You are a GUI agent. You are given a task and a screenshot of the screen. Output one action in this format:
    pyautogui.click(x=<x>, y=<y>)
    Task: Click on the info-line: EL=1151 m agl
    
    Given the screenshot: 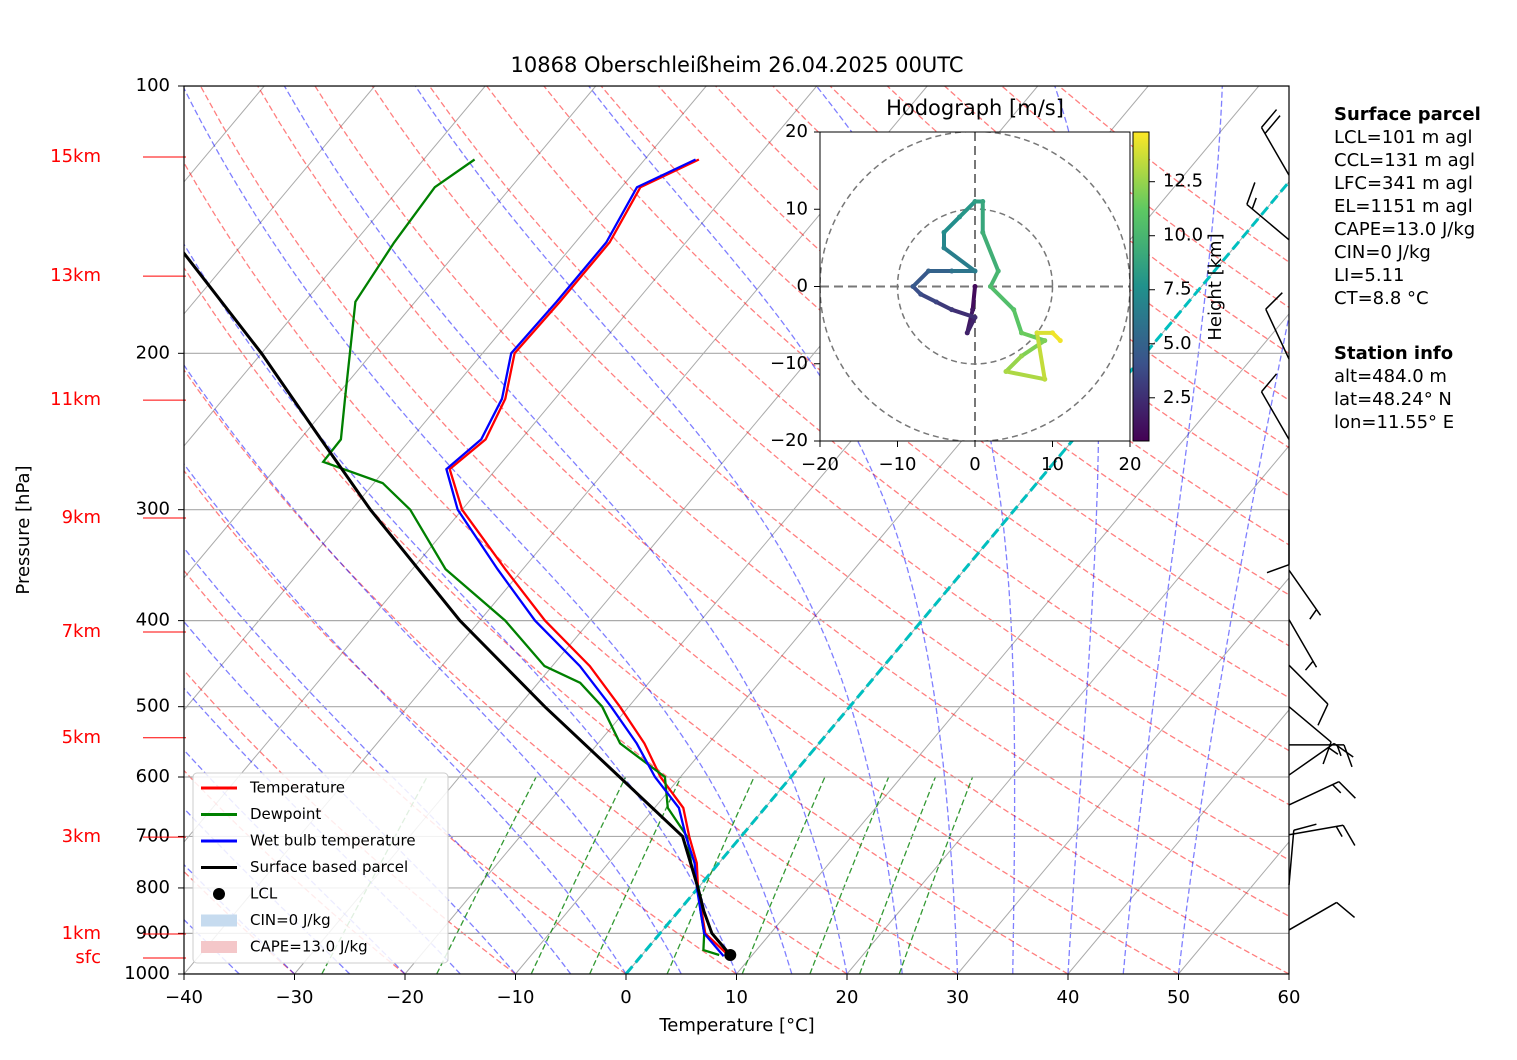 What is the action you would take?
    pyautogui.click(x=1403, y=206)
    